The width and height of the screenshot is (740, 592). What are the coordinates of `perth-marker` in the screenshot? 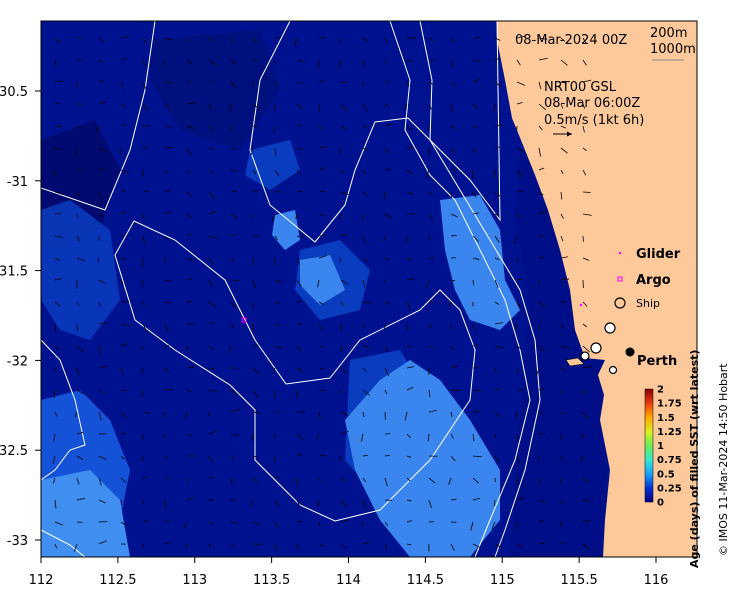 It's located at (630, 352).